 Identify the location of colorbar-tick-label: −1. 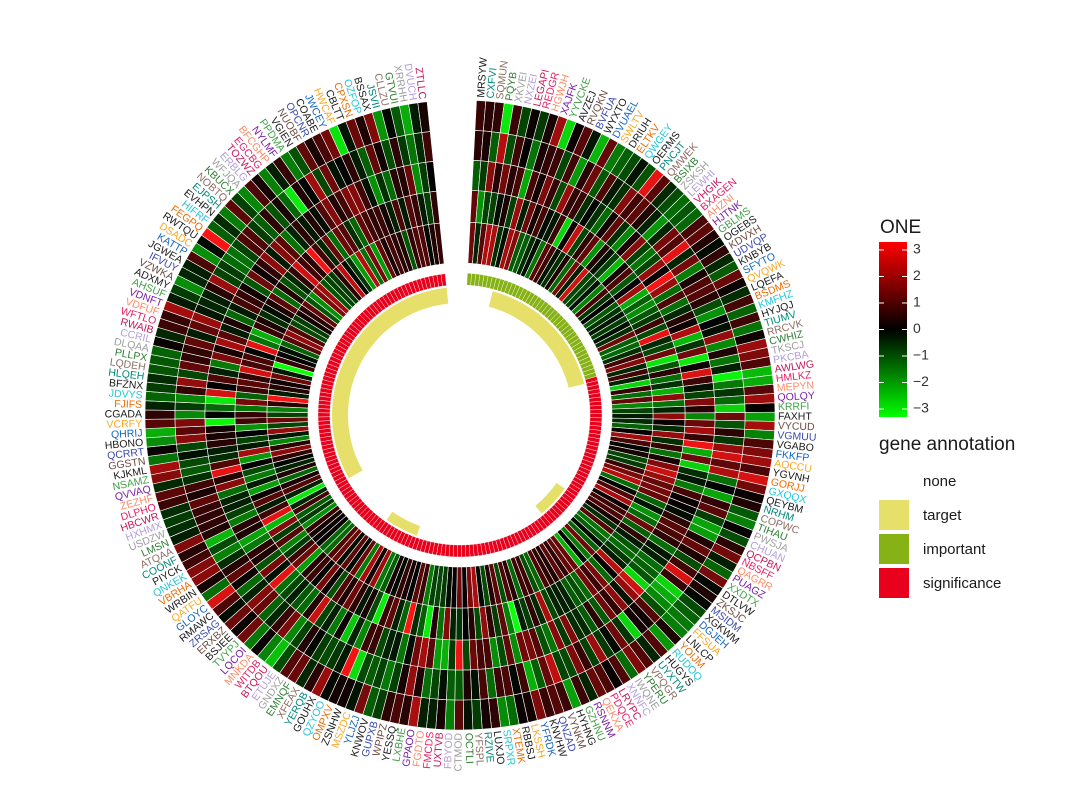
(921, 355).